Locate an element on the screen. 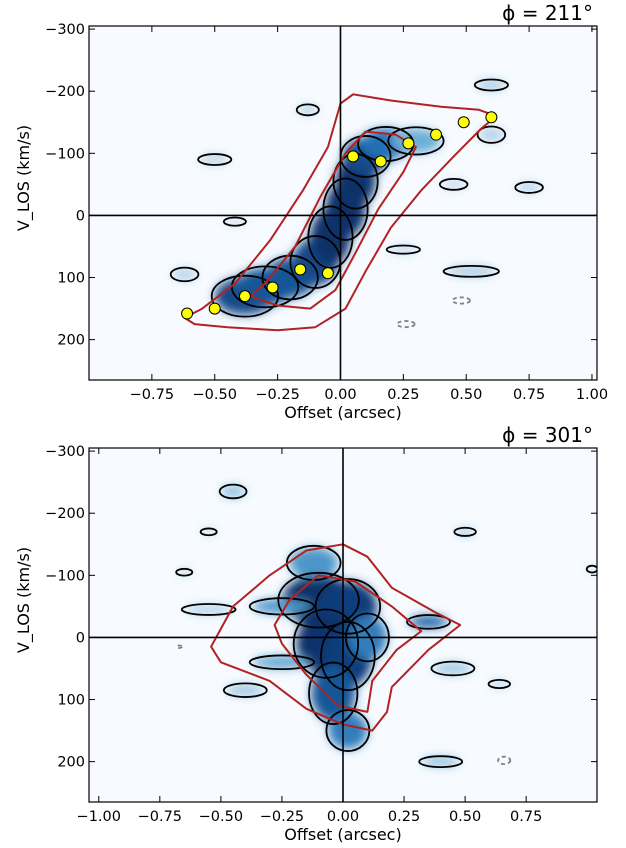 This screenshot has height=848, width=626. y-axis-label: V_LOS (km/s) is located at coordinates (24, 600).